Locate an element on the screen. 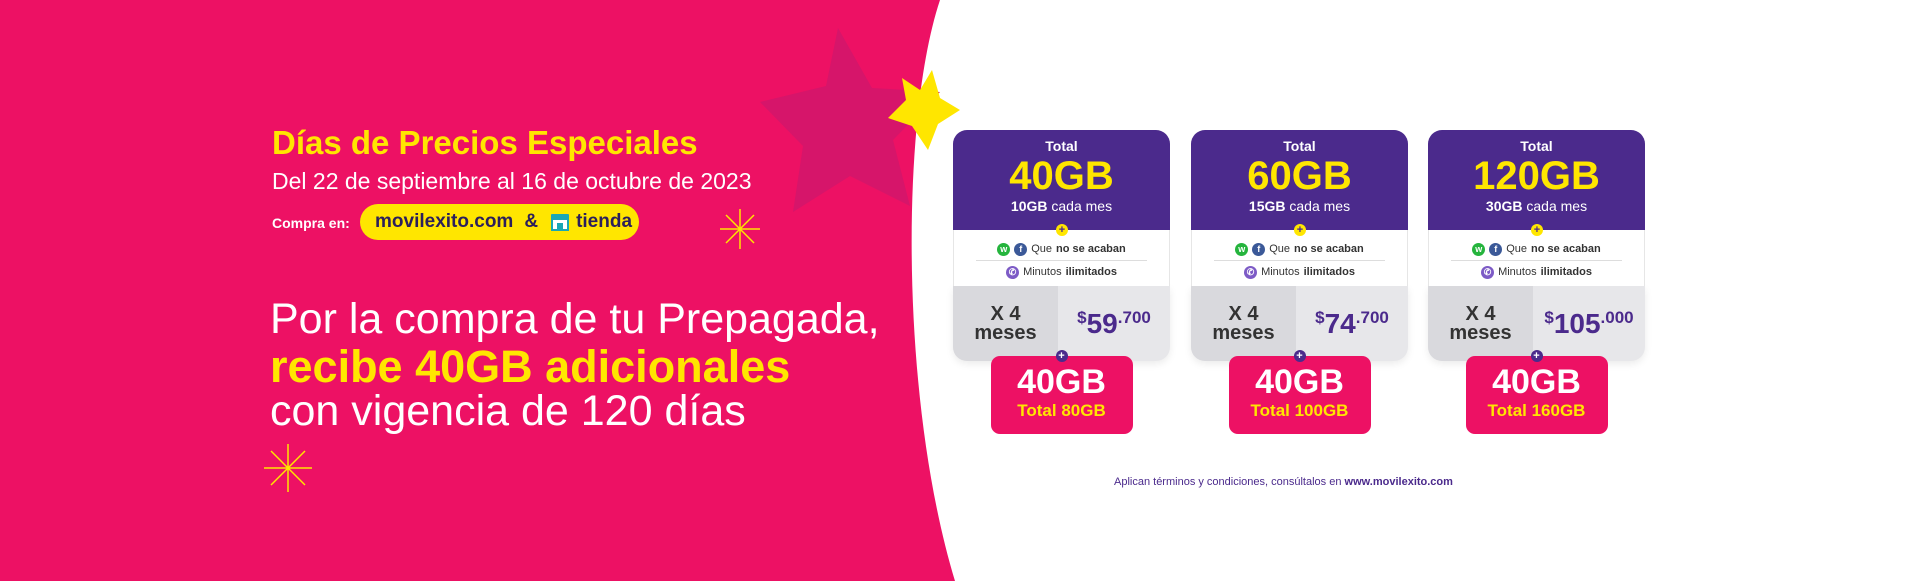 Image resolution: width=1920 pixels, height=581 pixels. terms-link: www.movilexito.com is located at coordinates (1398, 482).